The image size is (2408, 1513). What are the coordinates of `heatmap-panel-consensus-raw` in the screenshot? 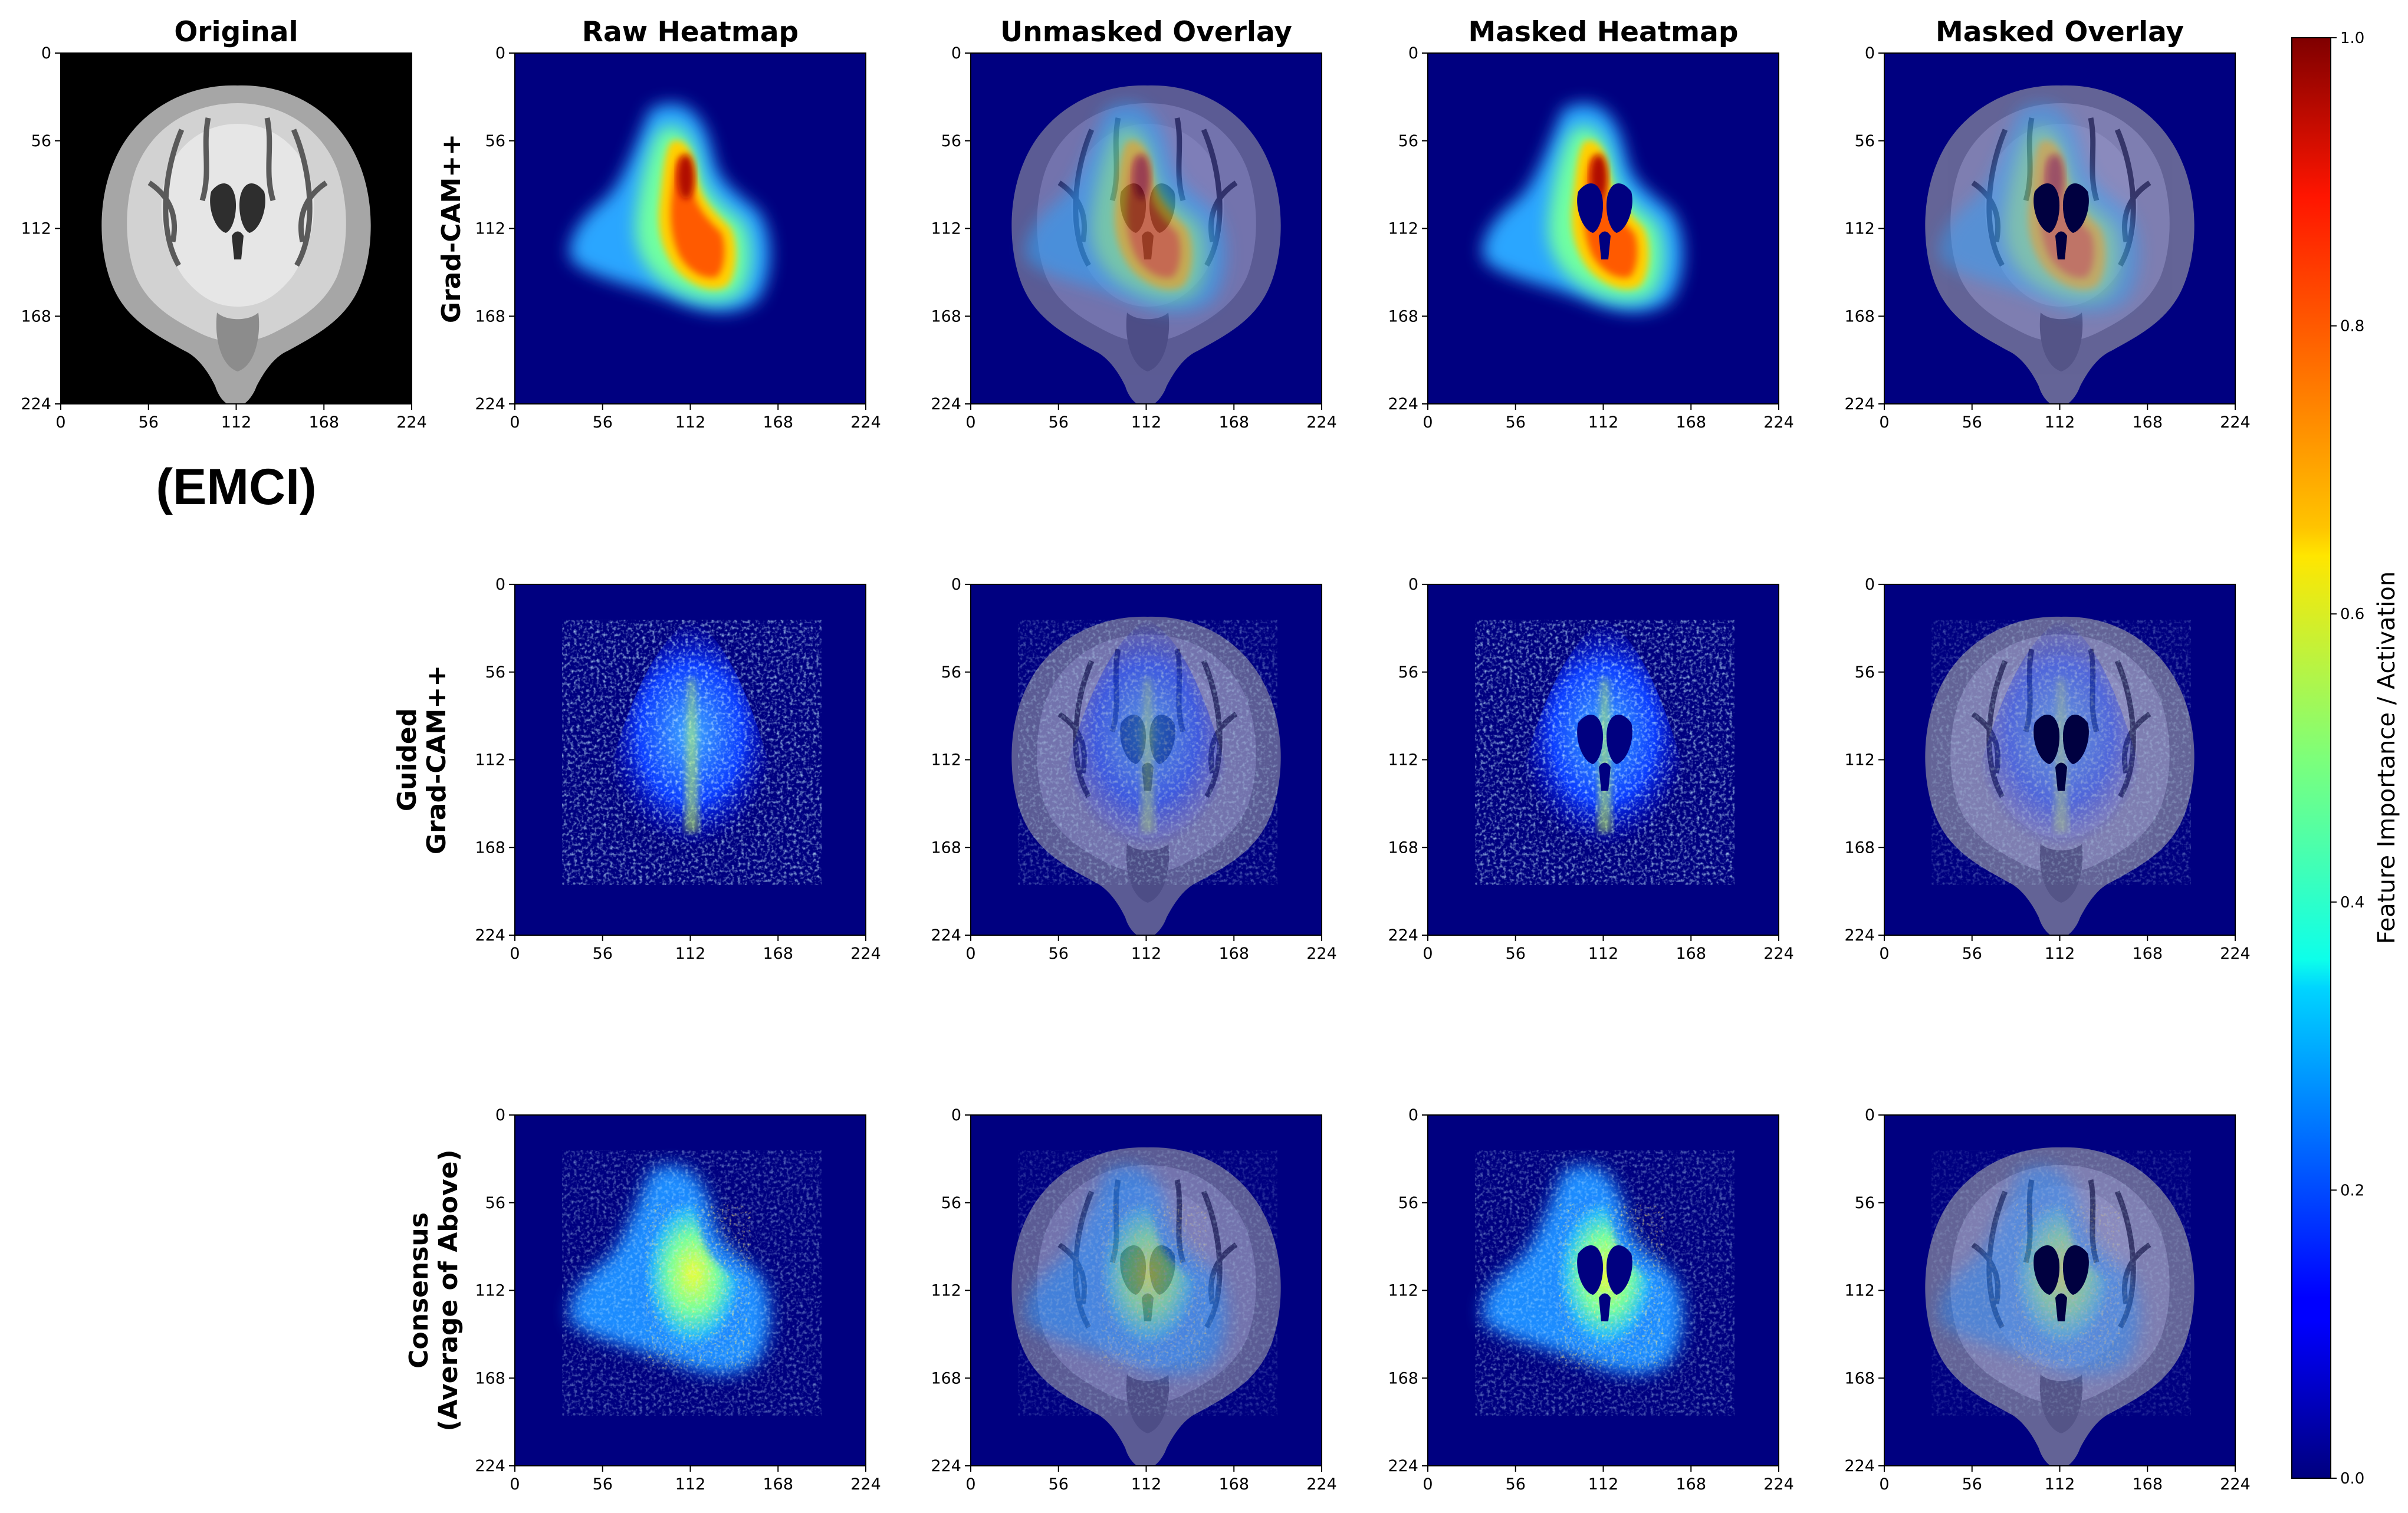 It's located at (690, 1290).